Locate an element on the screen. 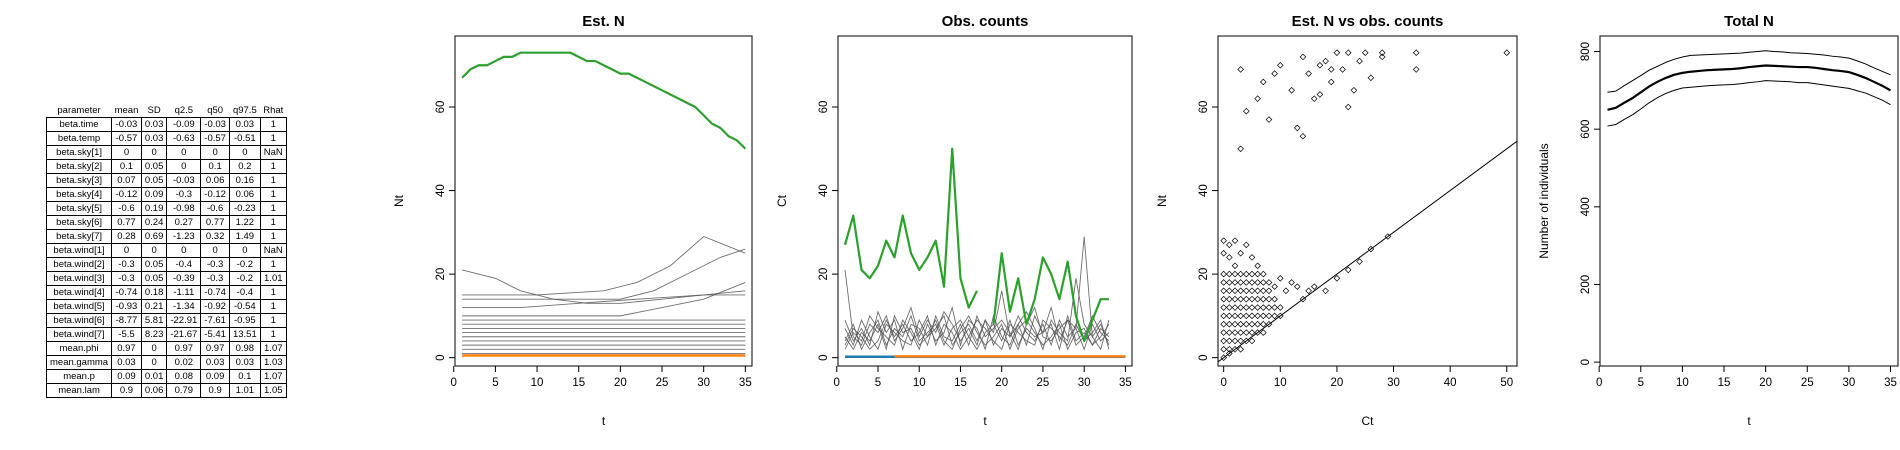 This screenshot has height=450, width=1900. x-tick-label: 25 is located at coordinates (1043, 383).